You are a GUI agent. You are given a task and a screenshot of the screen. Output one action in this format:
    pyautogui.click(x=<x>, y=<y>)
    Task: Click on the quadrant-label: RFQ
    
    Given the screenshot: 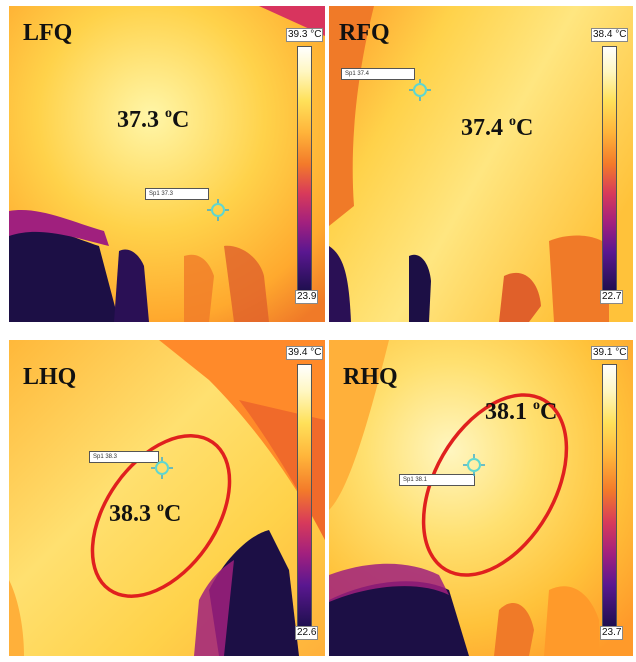 What is the action you would take?
    pyautogui.click(x=364, y=33)
    